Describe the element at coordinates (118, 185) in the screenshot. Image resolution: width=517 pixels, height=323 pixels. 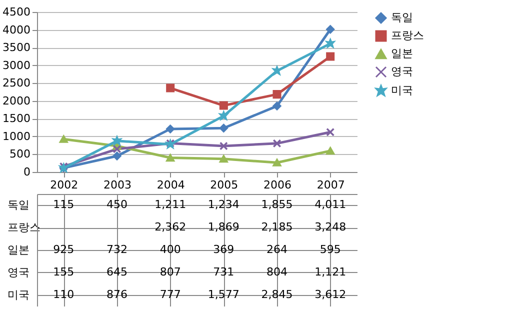
I see `x-tick-label: 2003` at that location.